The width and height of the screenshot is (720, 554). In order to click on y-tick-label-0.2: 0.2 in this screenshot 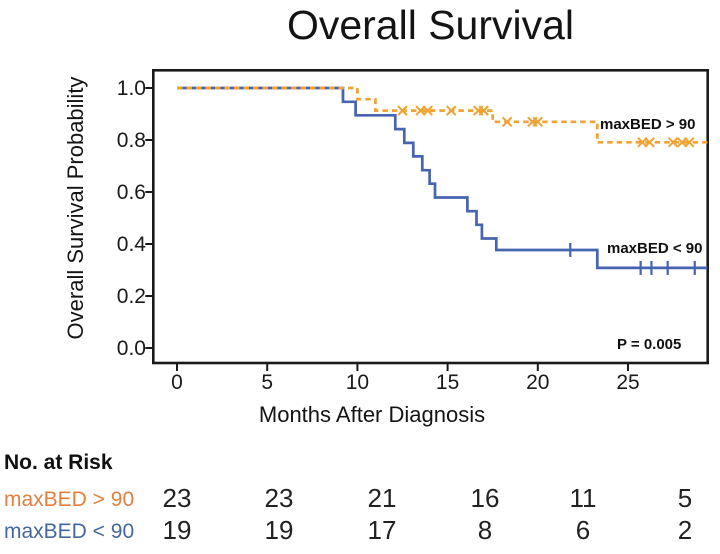, I will do `click(131, 296)`.